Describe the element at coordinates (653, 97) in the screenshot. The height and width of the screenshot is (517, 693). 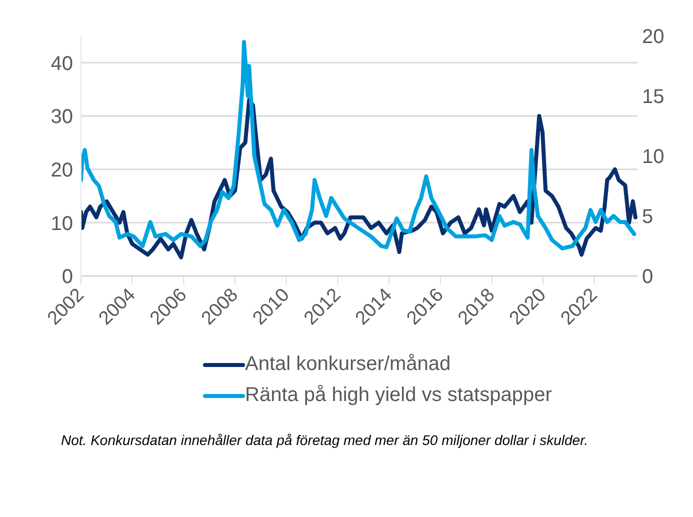
I see `y2-tick-label: 15` at that location.